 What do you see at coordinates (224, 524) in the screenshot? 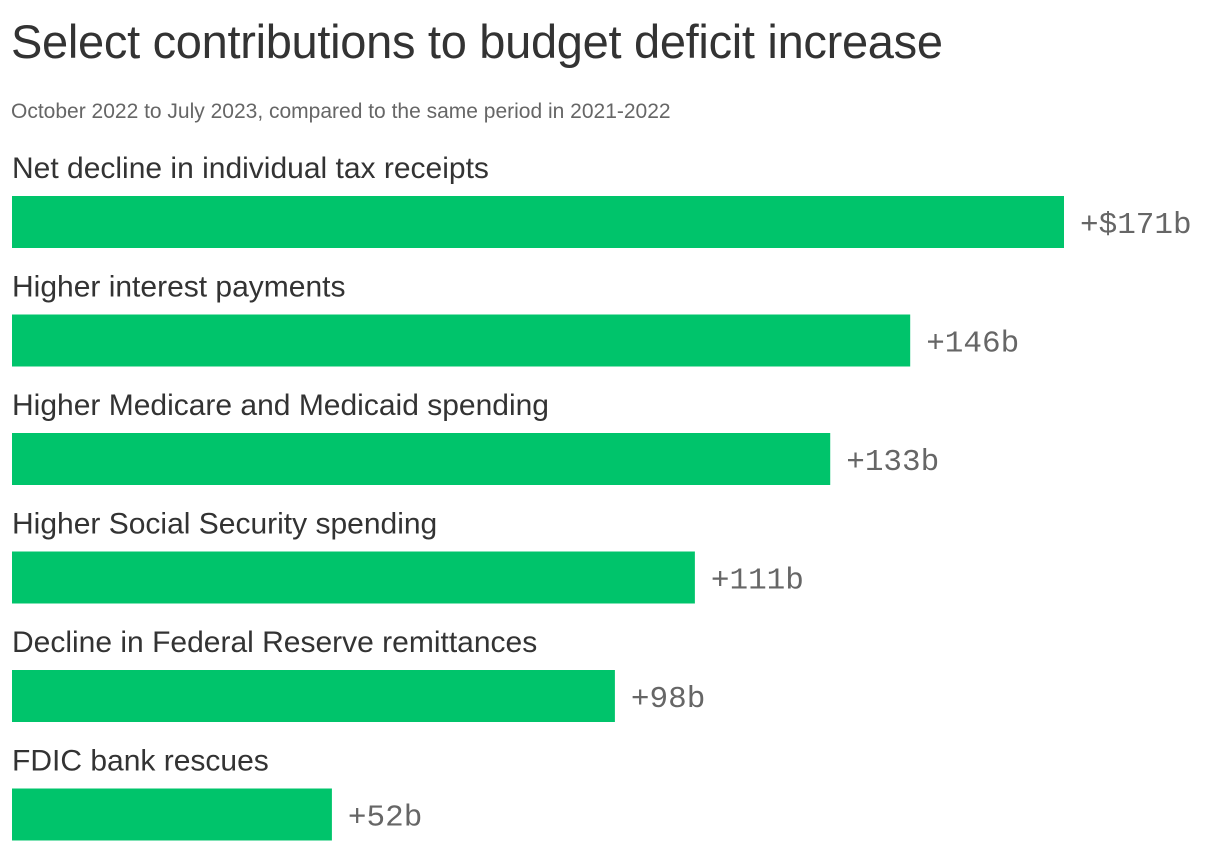
I see `category-label: Higher Social Security spending` at bounding box center [224, 524].